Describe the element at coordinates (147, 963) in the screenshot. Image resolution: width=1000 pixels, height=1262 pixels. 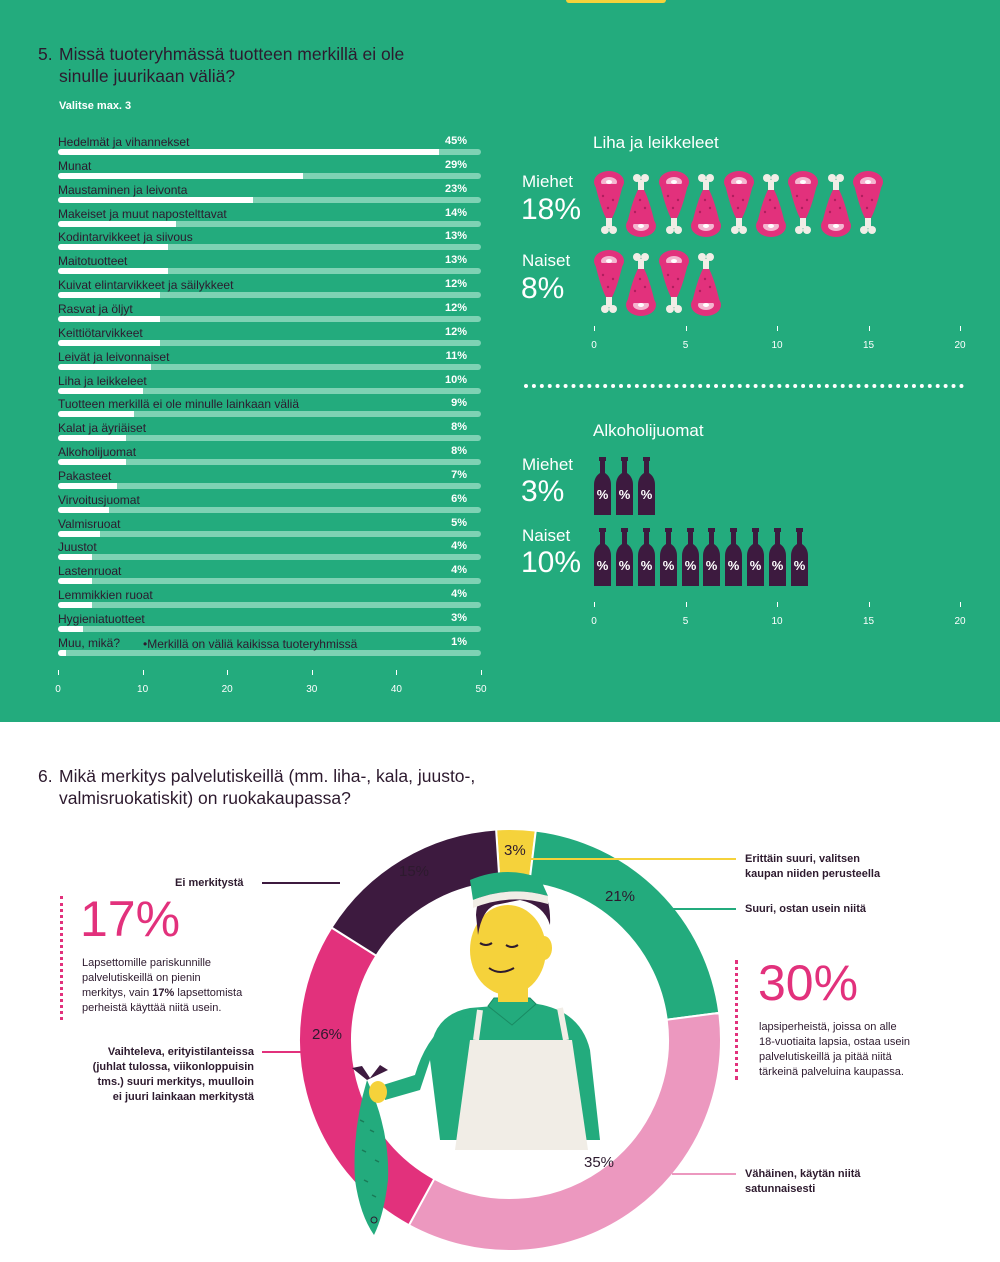
I see `left-stat-line1: Lapsettomille pariskunnille` at that location.